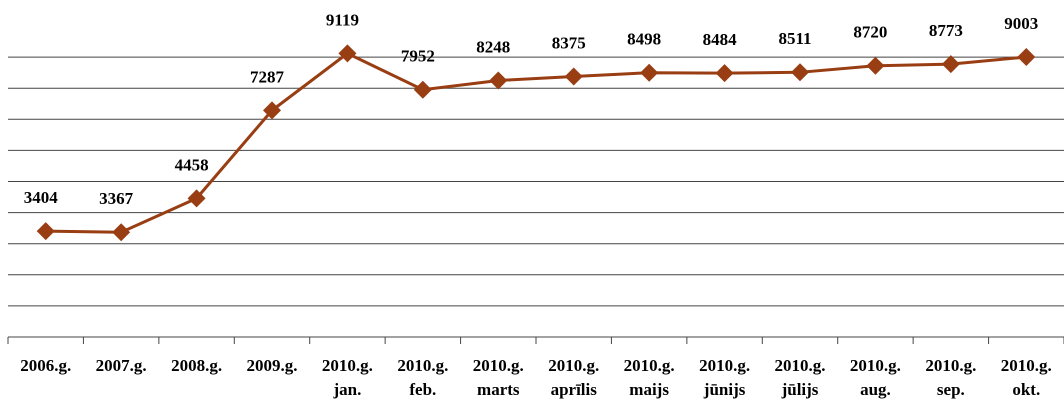 This screenshot has width=1064, height=401. What do you see at coordinates (121, 365) in the screenshot?
I see `x-tick-label: 2007.g.` at bounding box center [121, 365].